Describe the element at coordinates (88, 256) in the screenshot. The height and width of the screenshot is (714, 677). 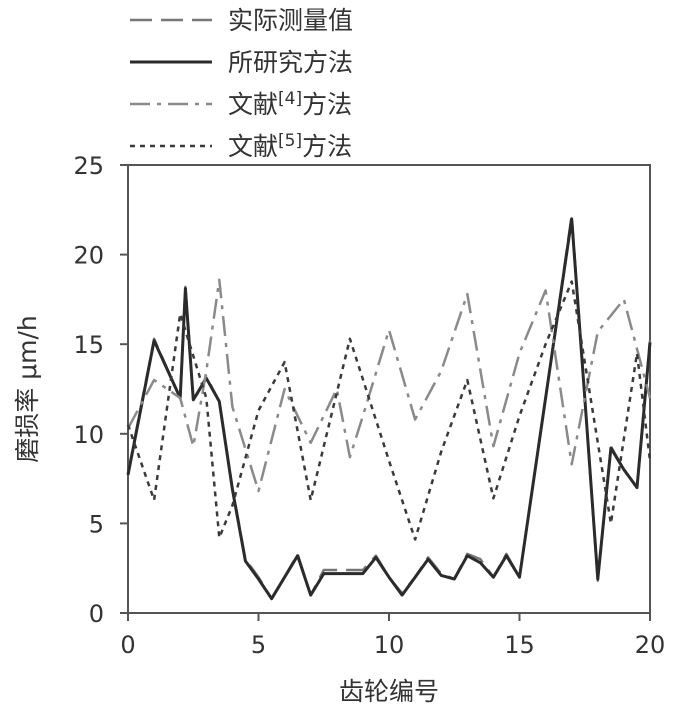
I see `y-tick-label: 20` at that location.